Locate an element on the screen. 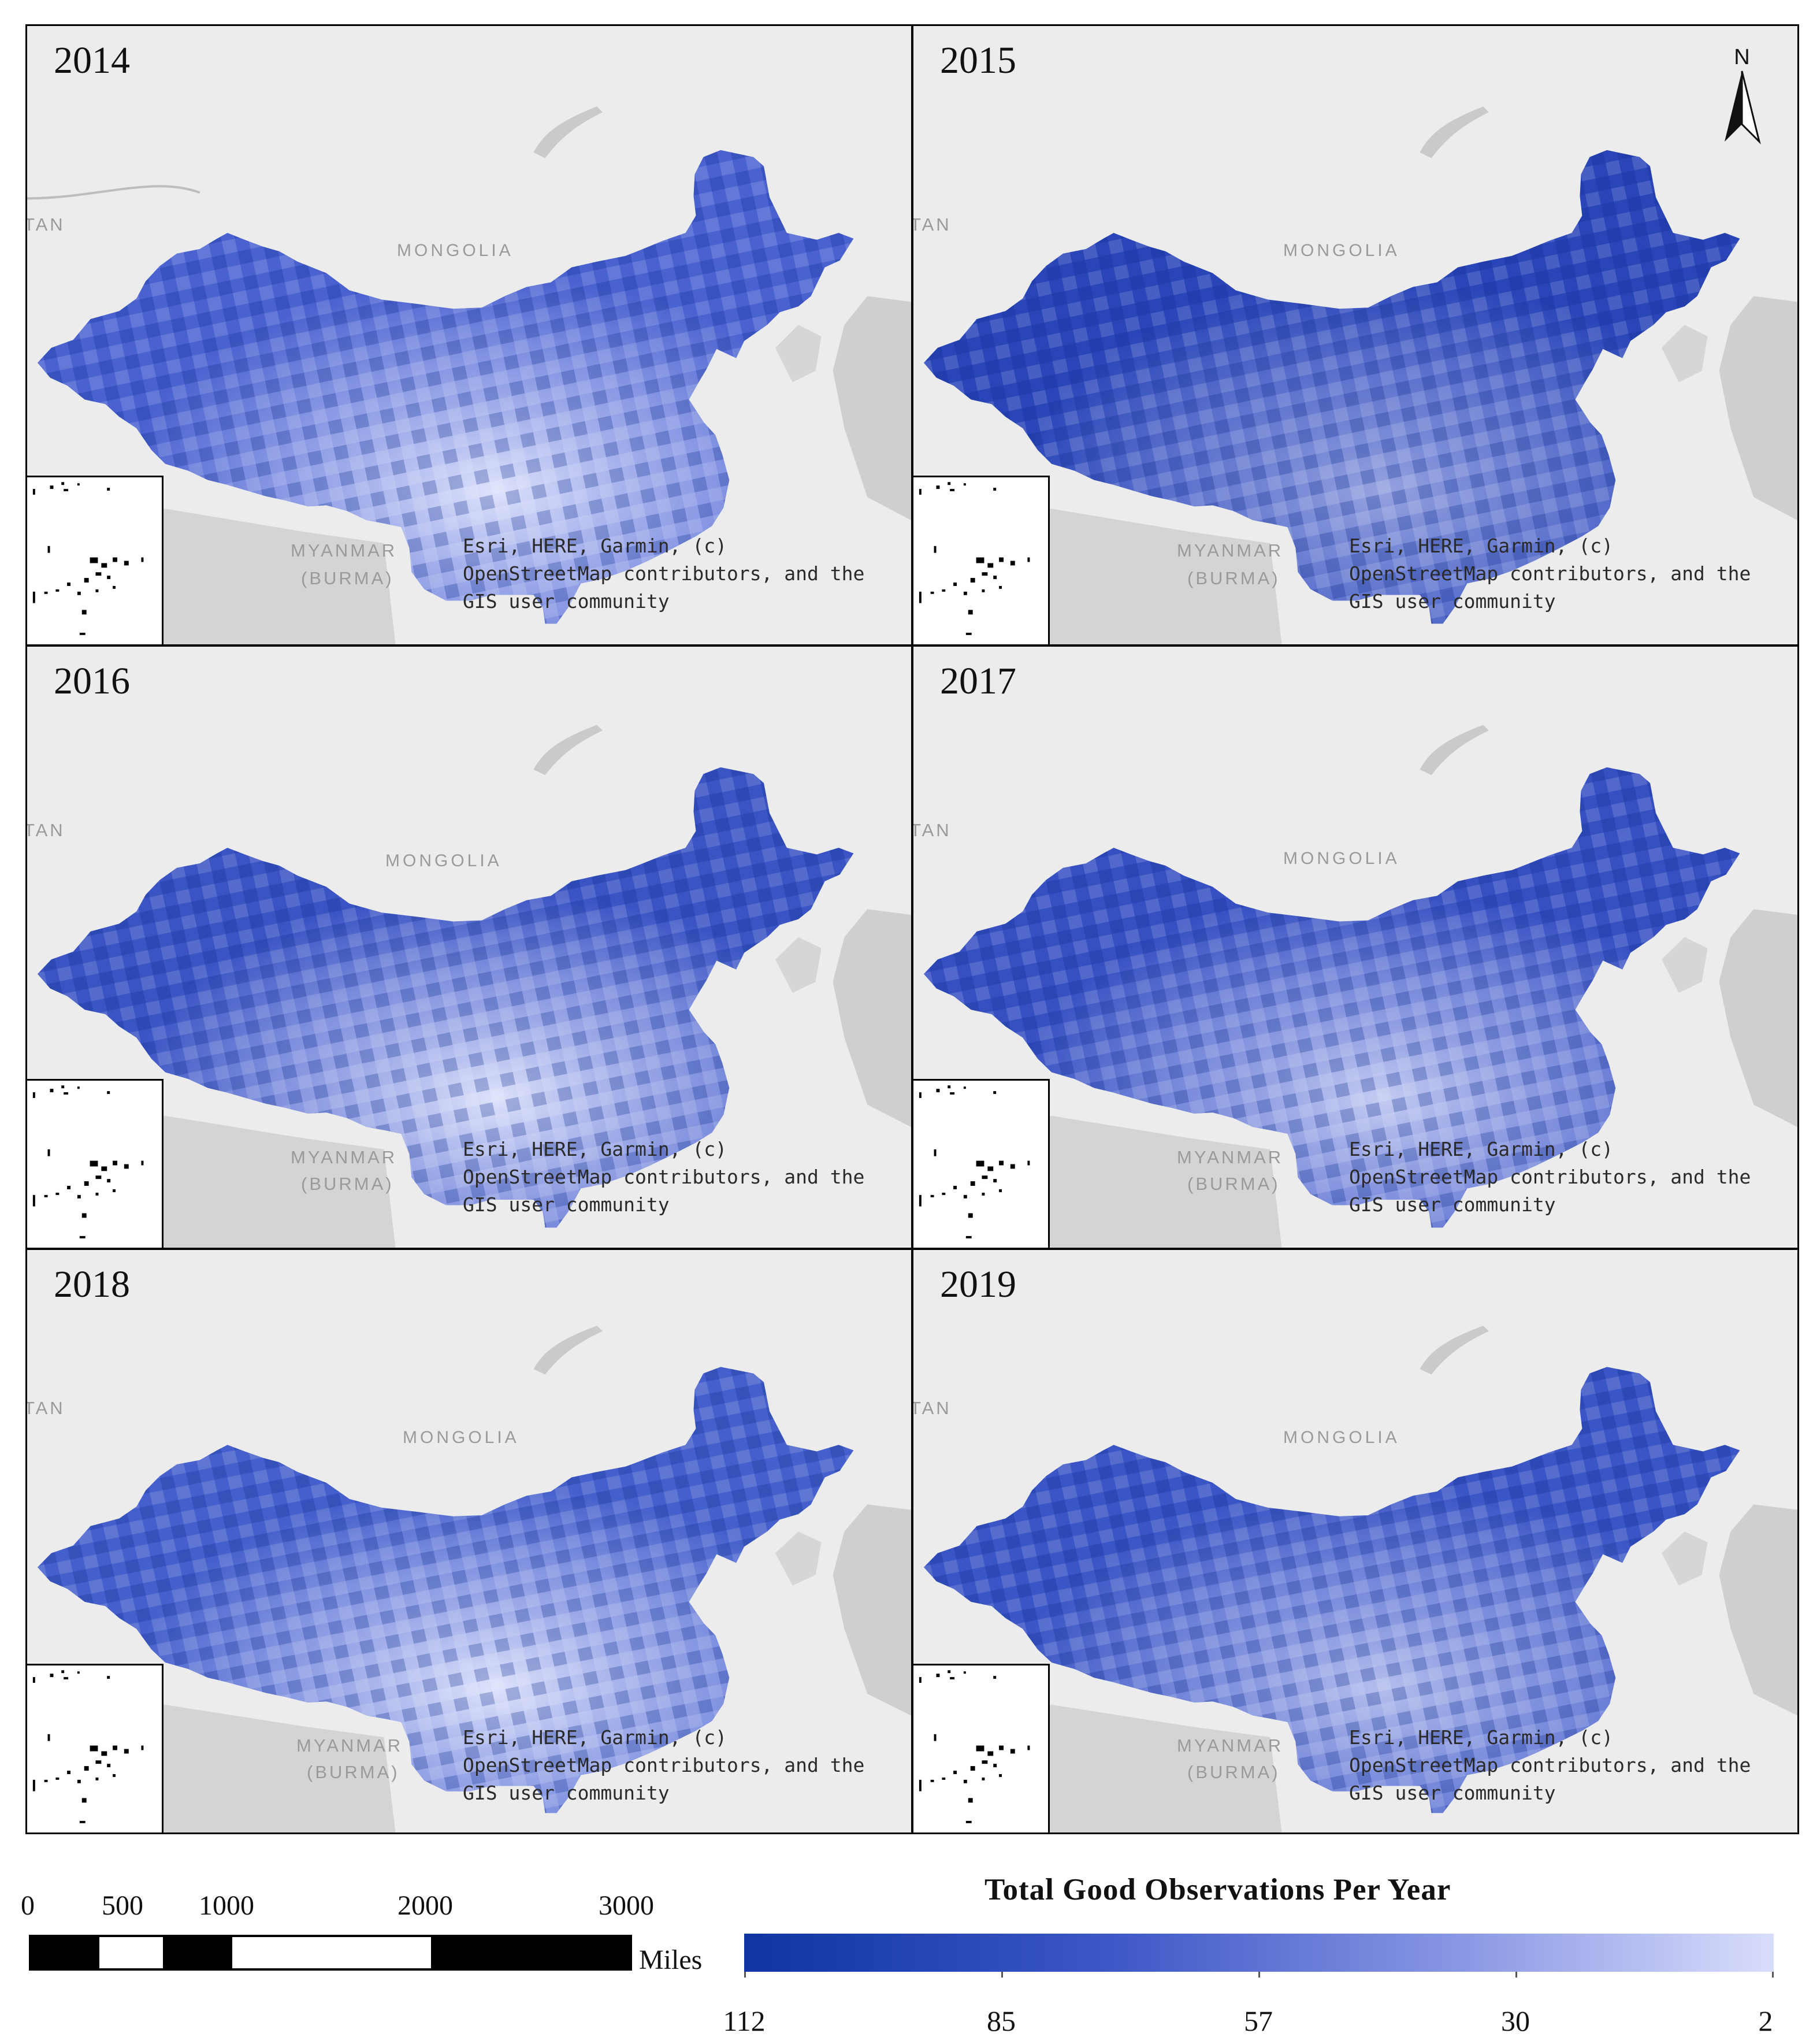  scale-tick-3000: 3000 is located at coordinates (626, 1905).